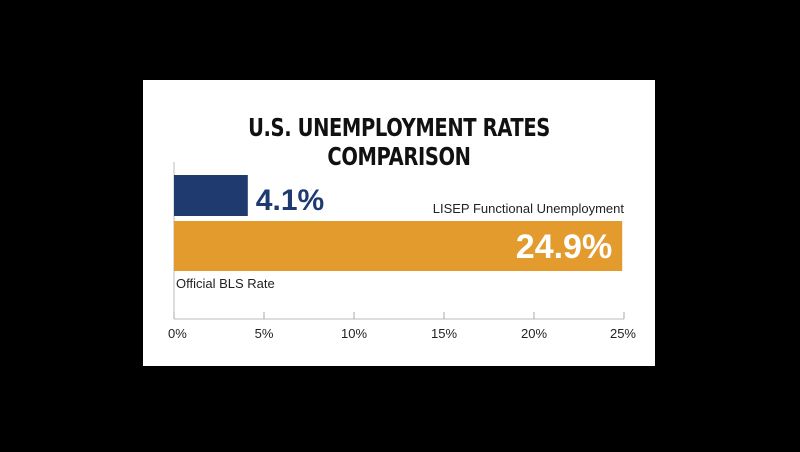 This screenshot has height=452, width=800. I want to click on x-tick-label-4: 20%, so click(534, 333).